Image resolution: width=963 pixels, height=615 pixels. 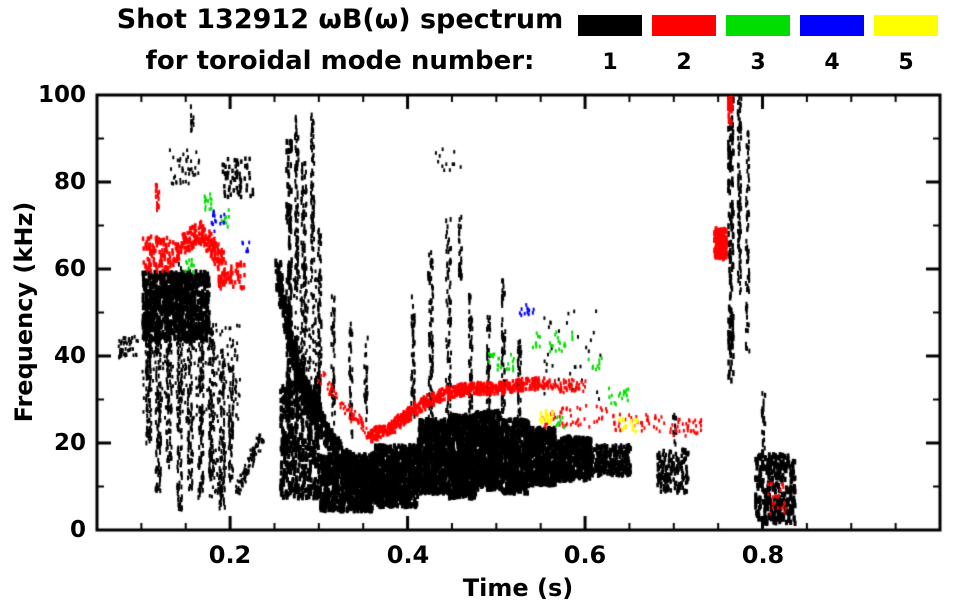 What do you see at coordinates (585, 555) in the screenshot?
I see `x-tick-label-2: 0.6` at bounding box center [585, 555].